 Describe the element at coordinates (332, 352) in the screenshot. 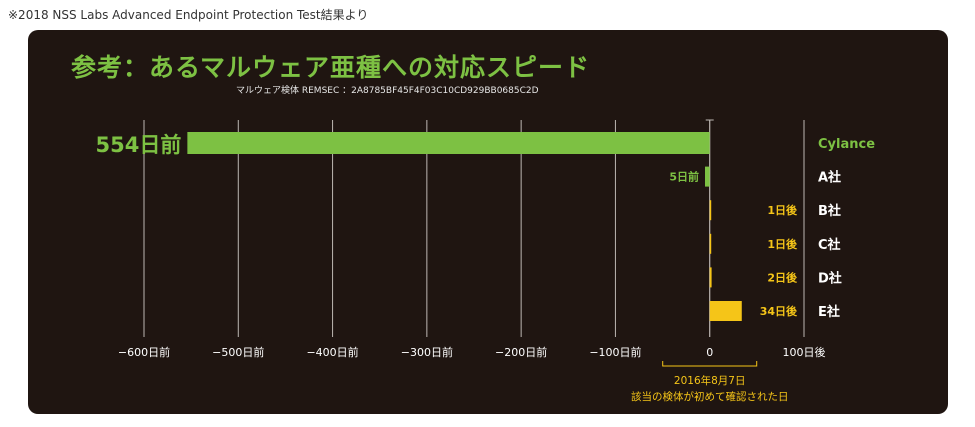

I see `x-tick-label: −400日前` at that location.